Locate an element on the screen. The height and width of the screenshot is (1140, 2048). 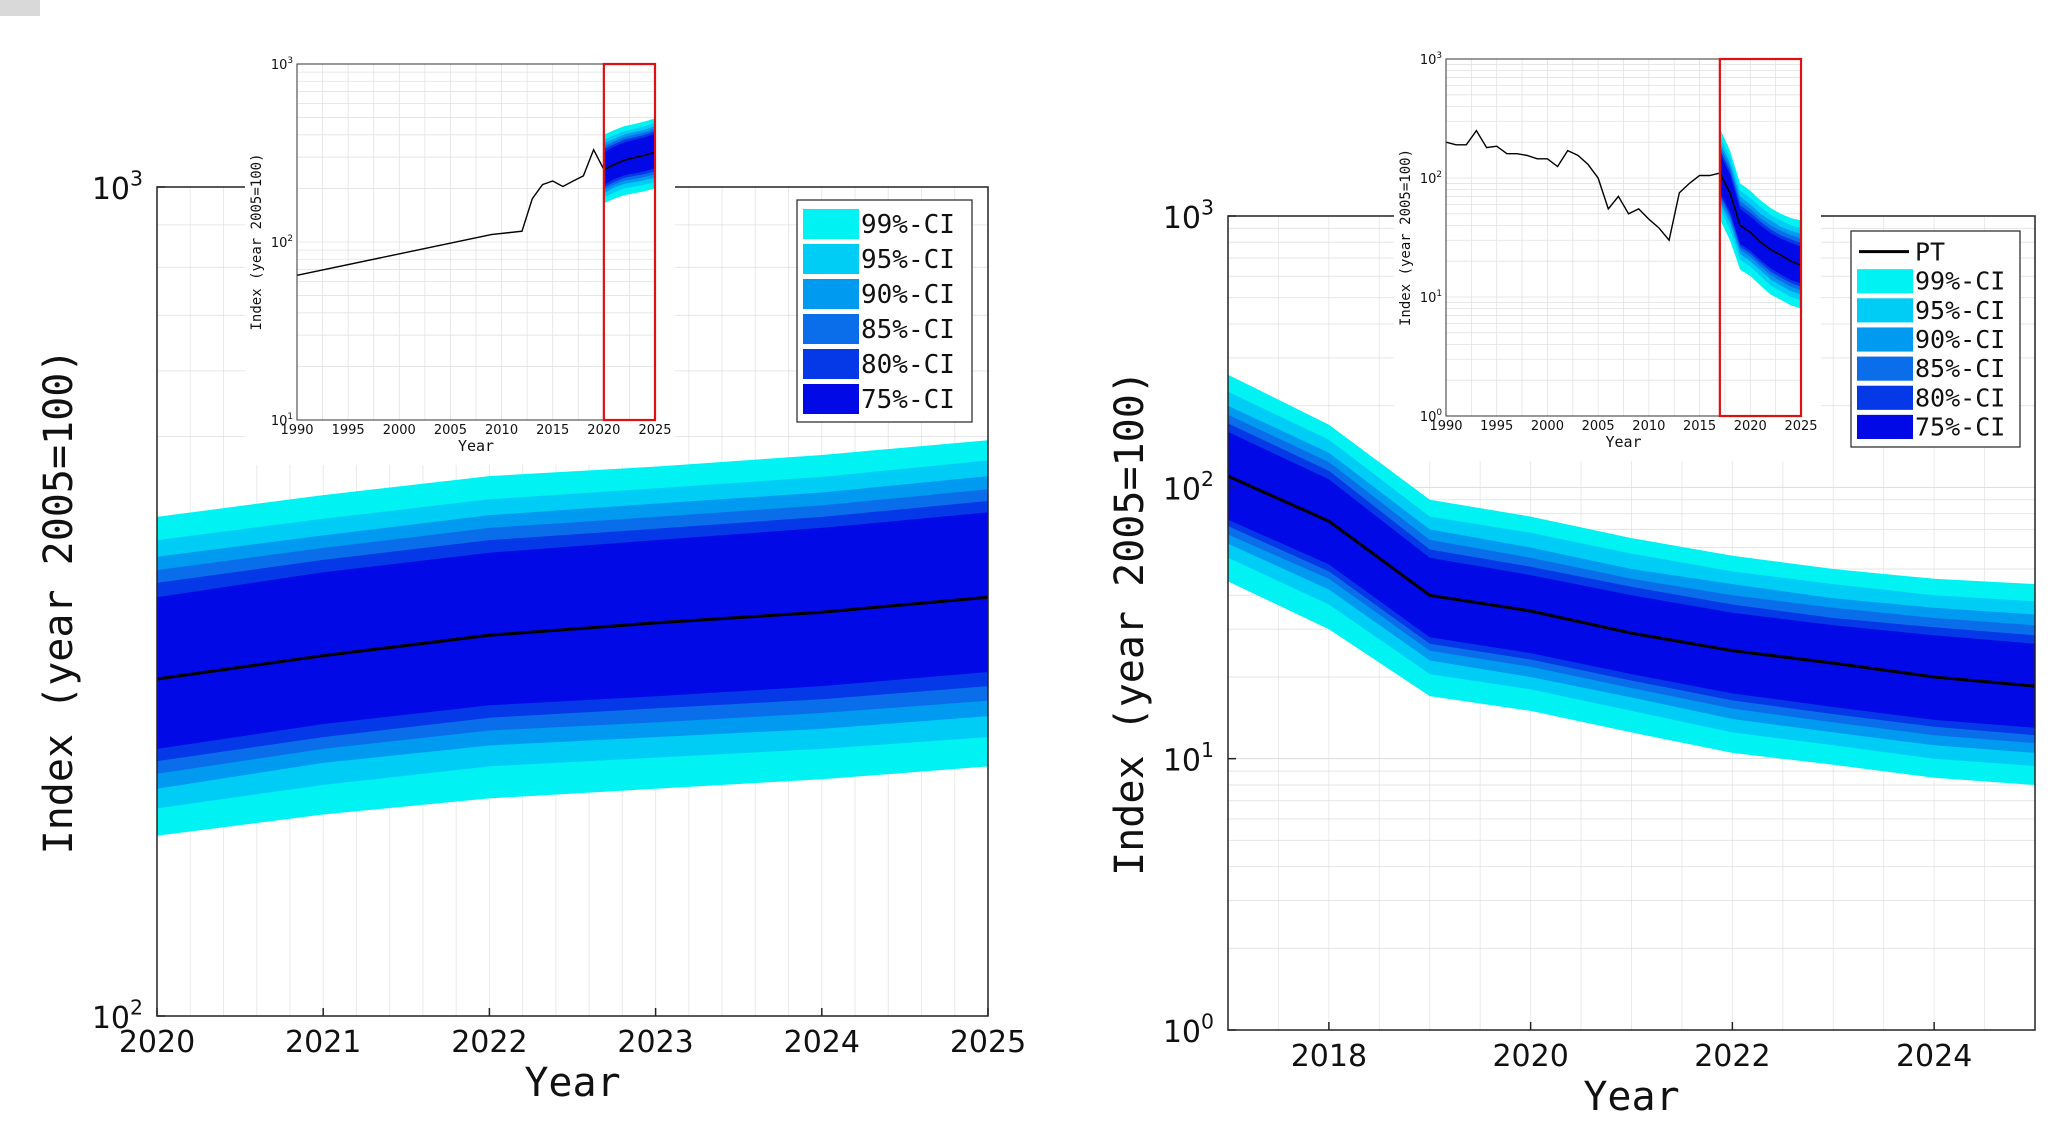
x-tick-label: 2022 is located at coordinates (489, 1042).